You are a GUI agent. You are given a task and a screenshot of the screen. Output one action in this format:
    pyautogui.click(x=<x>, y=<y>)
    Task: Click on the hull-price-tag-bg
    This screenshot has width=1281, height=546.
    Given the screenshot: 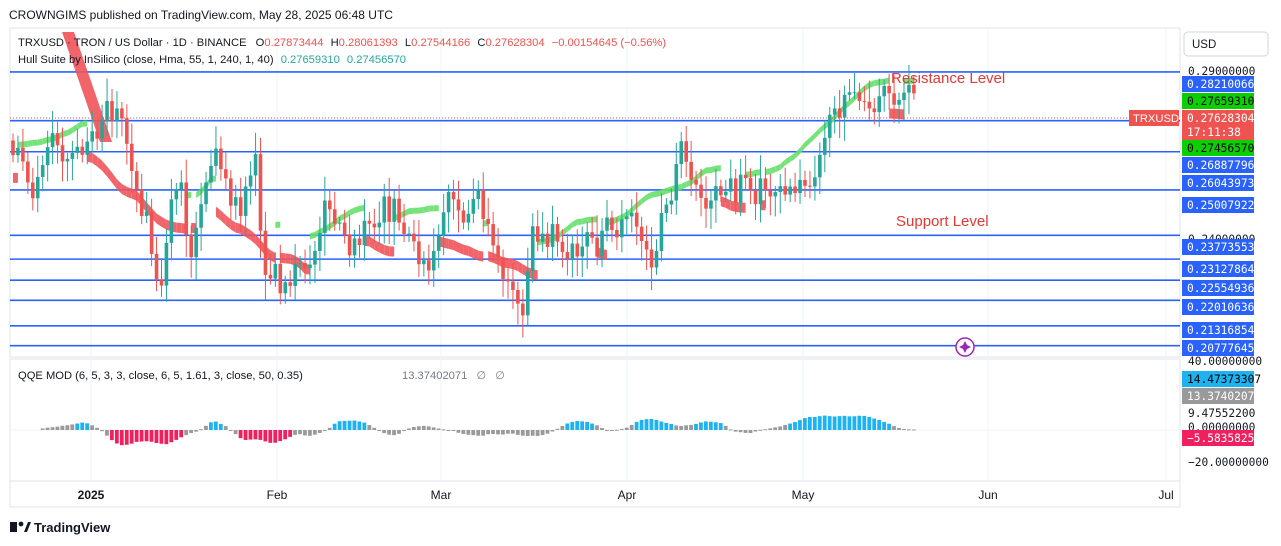 What is the action you would take?
    pyautogui.click(x=1218, y=101)
    